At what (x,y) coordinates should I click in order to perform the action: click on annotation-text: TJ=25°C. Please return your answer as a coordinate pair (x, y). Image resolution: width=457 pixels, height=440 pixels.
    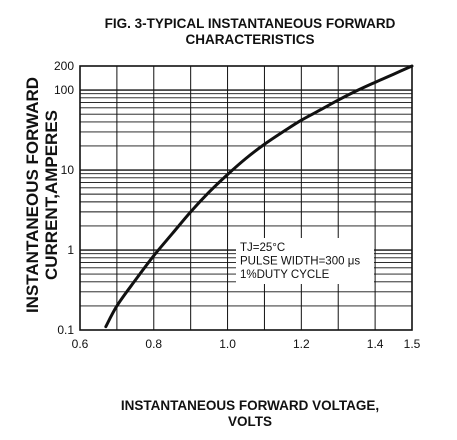
    Looking at the image, I should click on (262, 248).